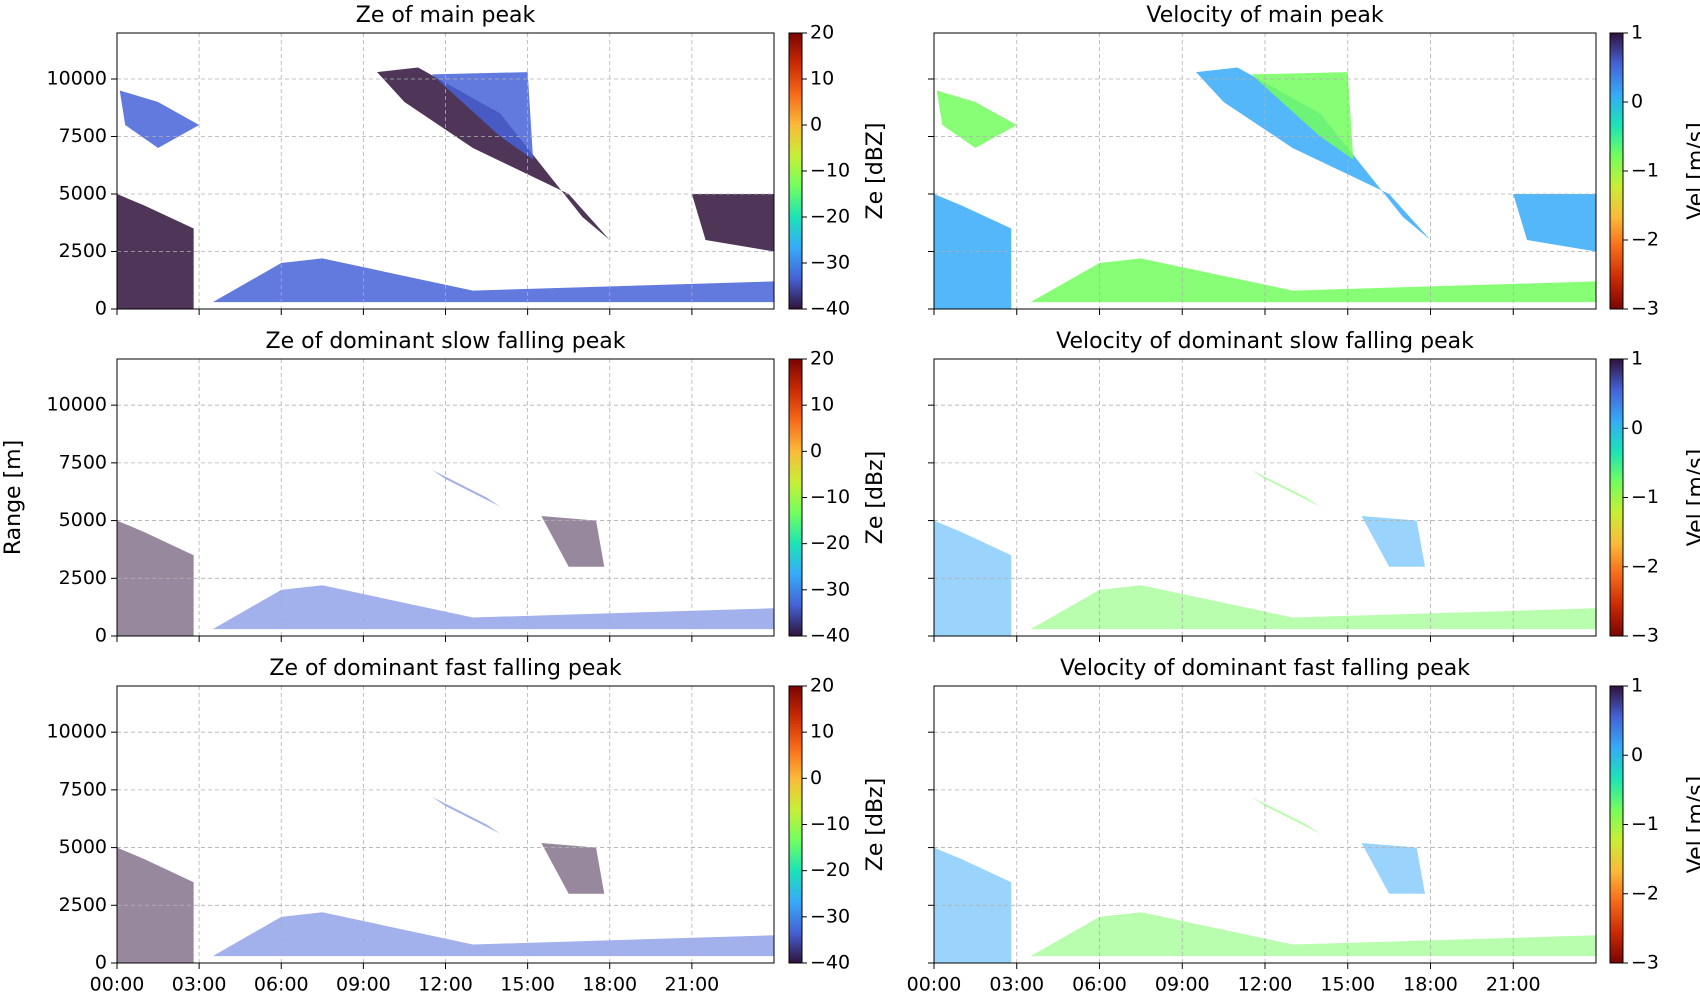  Describe the element at coordinates (446, 15) in the screenshot. I see `panel-title: Ze of main peak` at that location.